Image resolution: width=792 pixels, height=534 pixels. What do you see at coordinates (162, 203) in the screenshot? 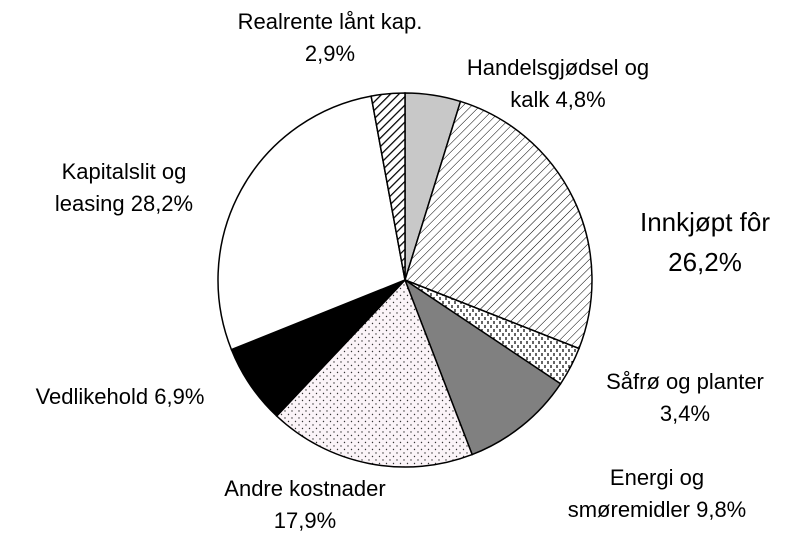
I see `value-label: 28,2%` at bounding box center [162, 203].